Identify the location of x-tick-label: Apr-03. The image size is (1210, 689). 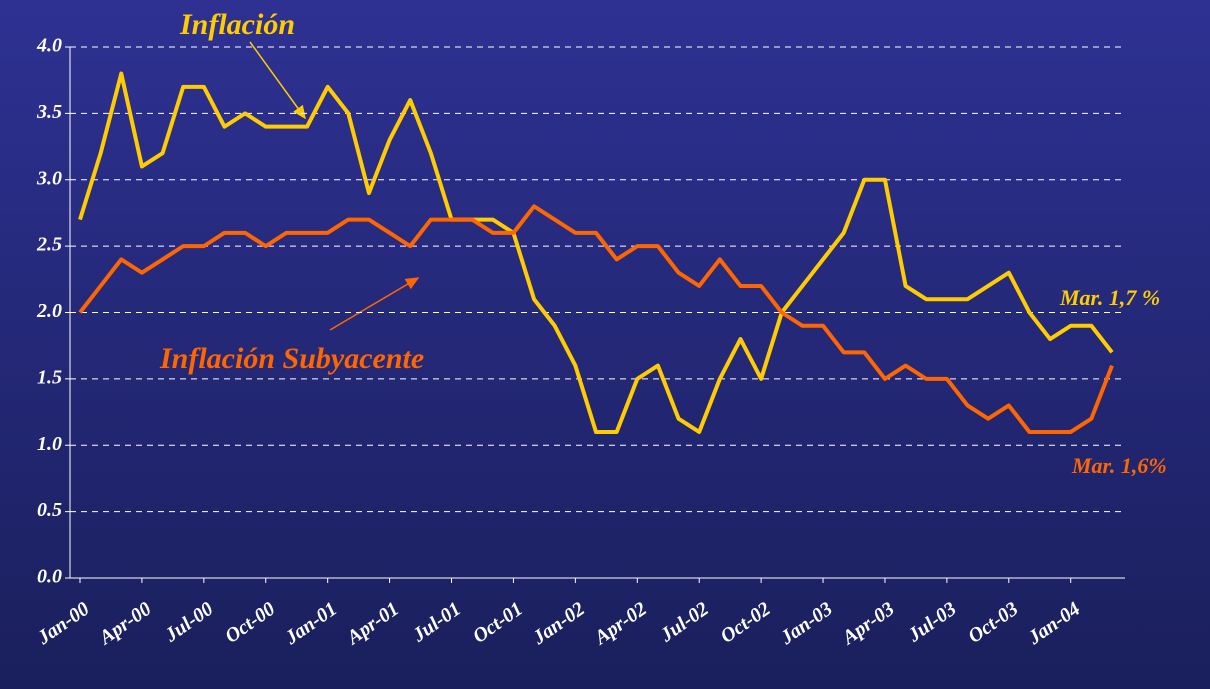
(868, 624).